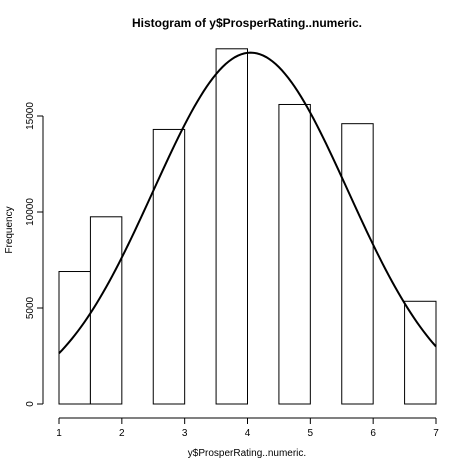 This screenshot has width=474, height=473. Describe the element at coordinates (122, 433) in the screenshot. I see `x-tick-label: 2` at that location.